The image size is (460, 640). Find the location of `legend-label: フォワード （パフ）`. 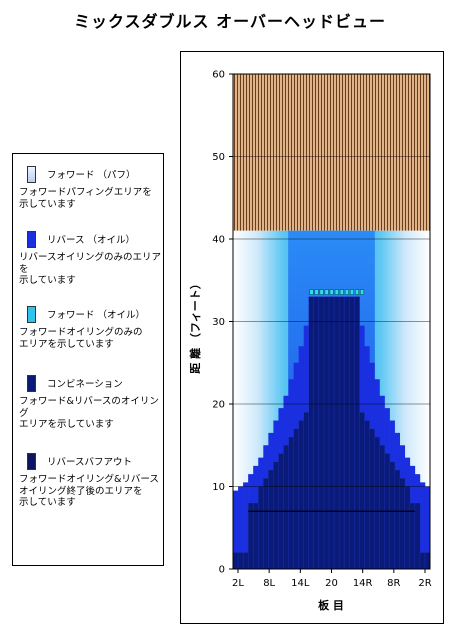

legend-label: フォワード （パフ） is located at coordinates (91, 175).